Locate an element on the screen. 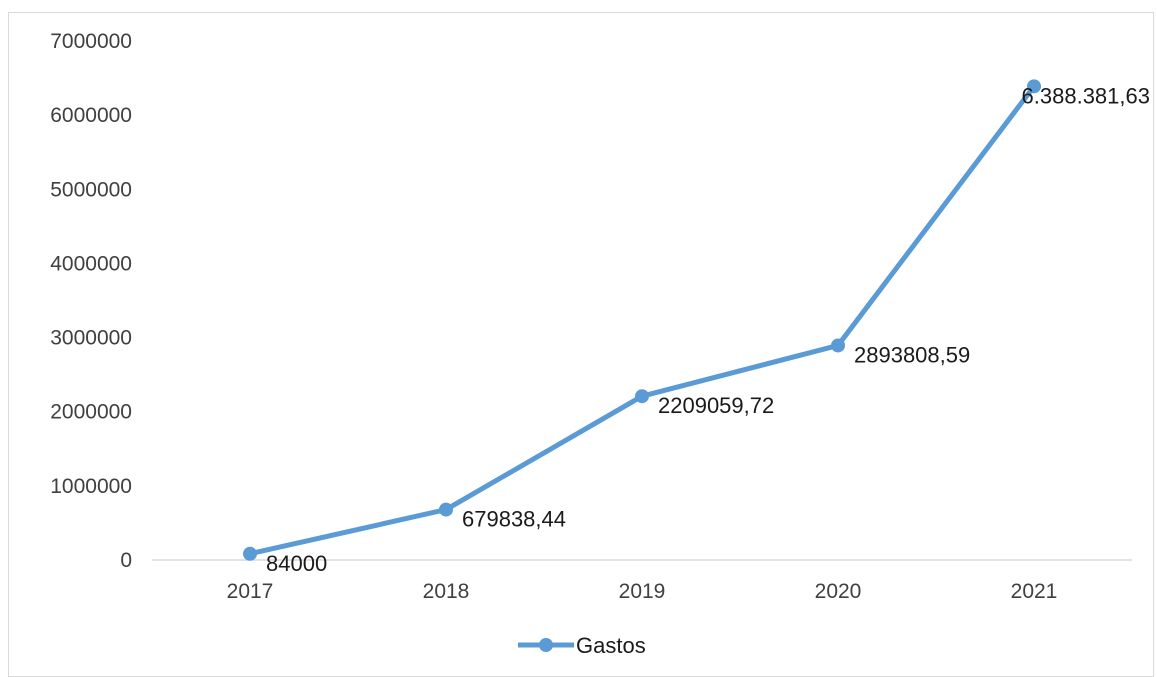 The width and height of the screenshot is (1157, 677). y-tick-label: 4000000 is located at coordinates (91, 263).